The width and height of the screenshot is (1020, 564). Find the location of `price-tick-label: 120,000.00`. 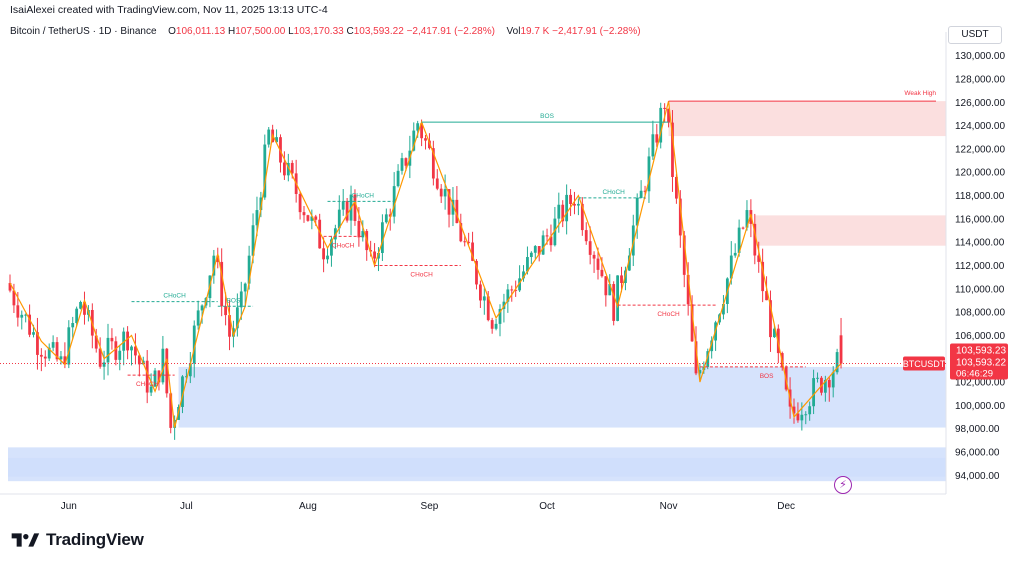

price-tick-label: 120,000.00 is located at coordinates (980, 173).